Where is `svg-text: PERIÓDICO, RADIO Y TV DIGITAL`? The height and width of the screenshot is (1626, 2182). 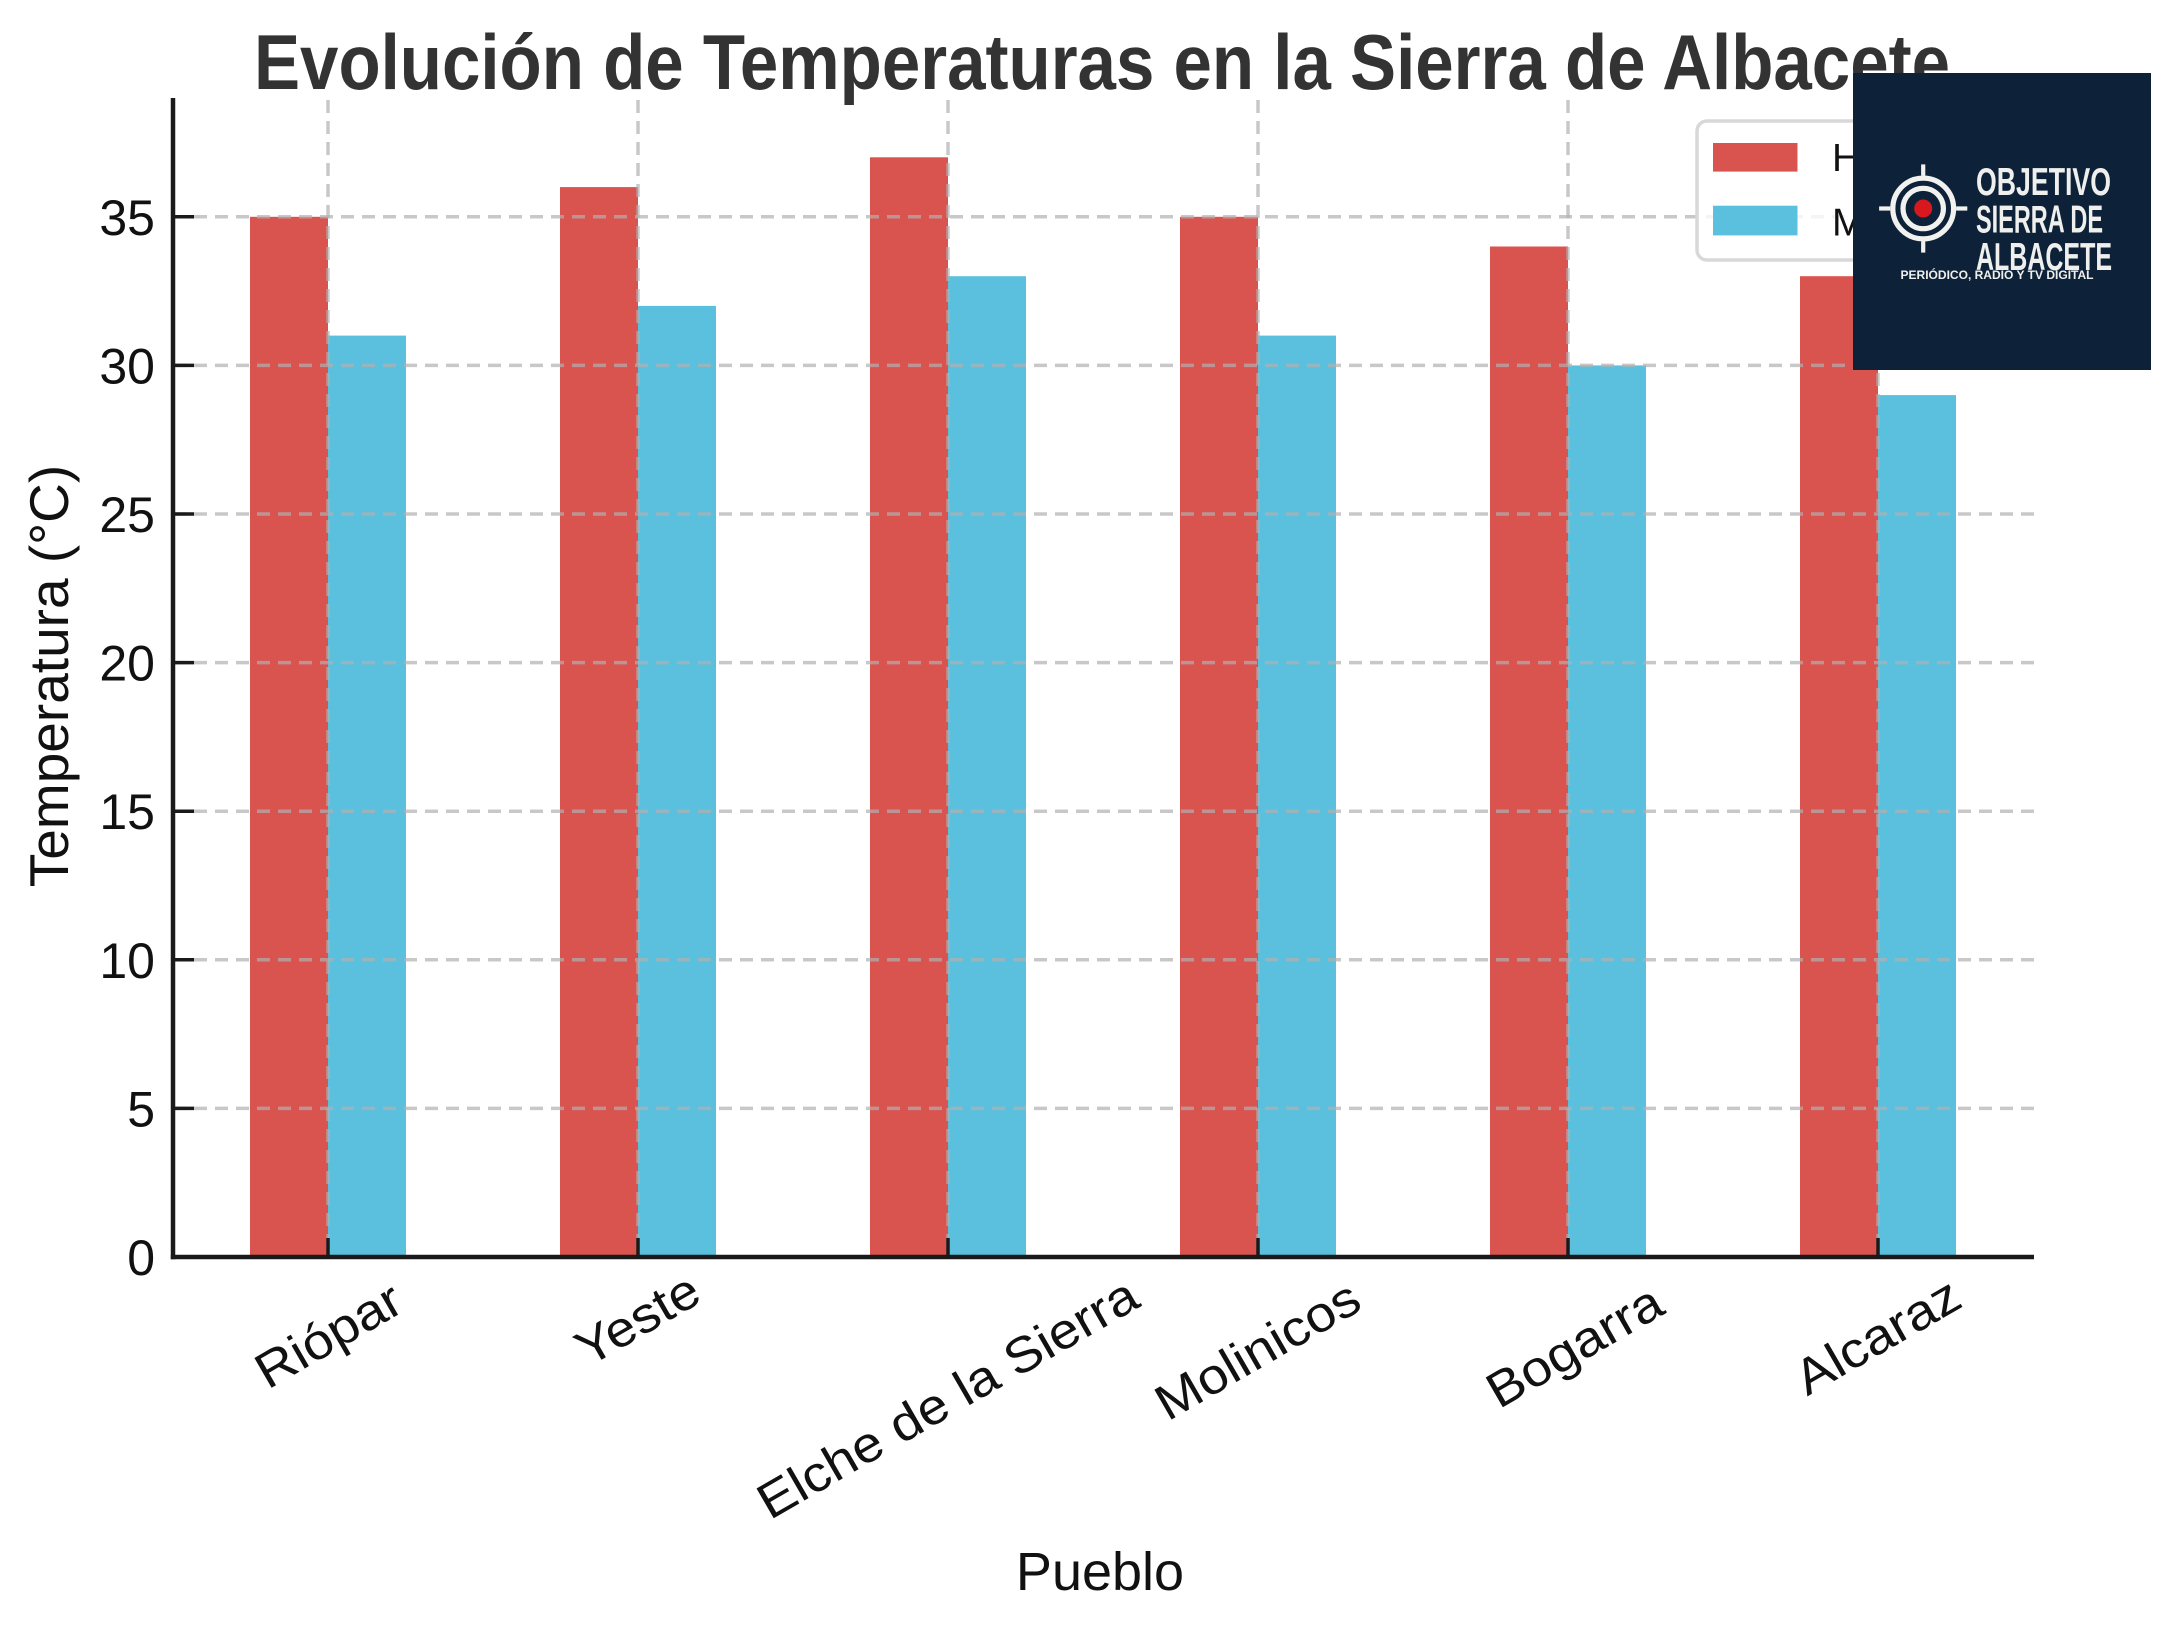 svg-text: PERIÓDICO, RADIO Y TV DIGITAL is located at coordinates (1997, 274).